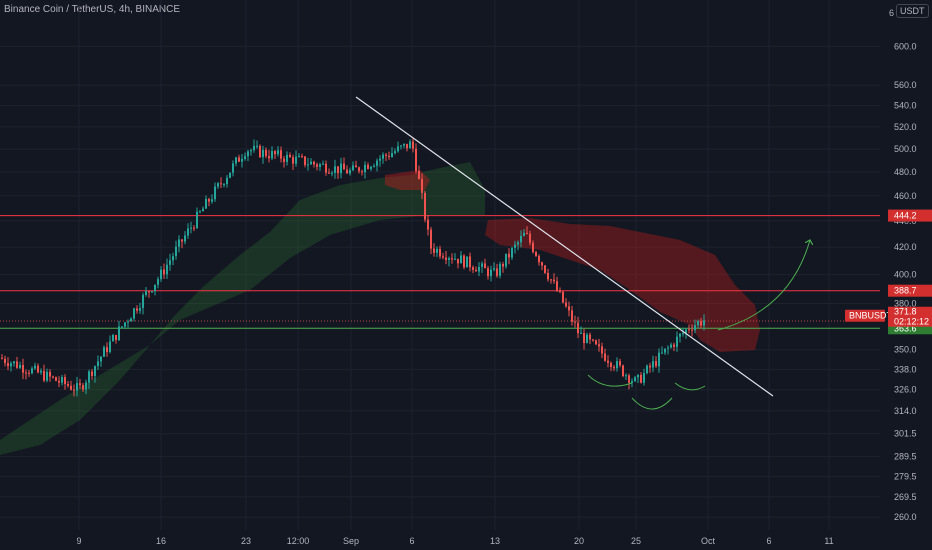 This screenshot has height=550, width=932. What do you see at coordinates (690, 386) in the screenshot?
I see `right-shoulder-arc` at bounding box center [690, 386].